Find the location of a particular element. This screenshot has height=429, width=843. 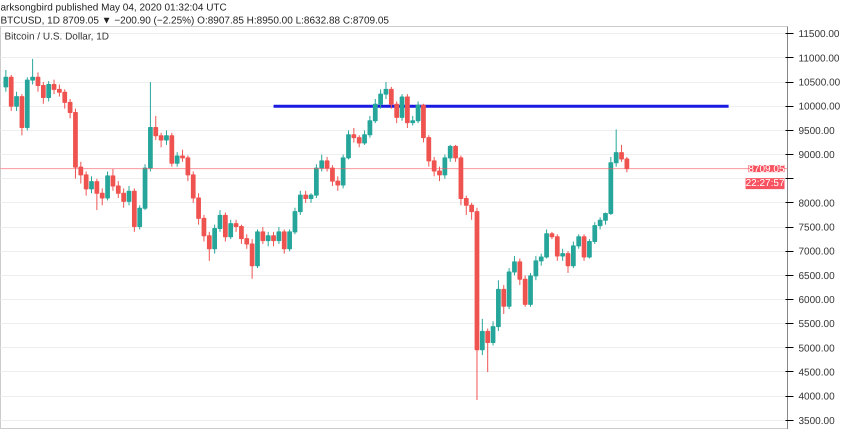

y-tick-label: 4000.00 is located at coordinates (817, 397).